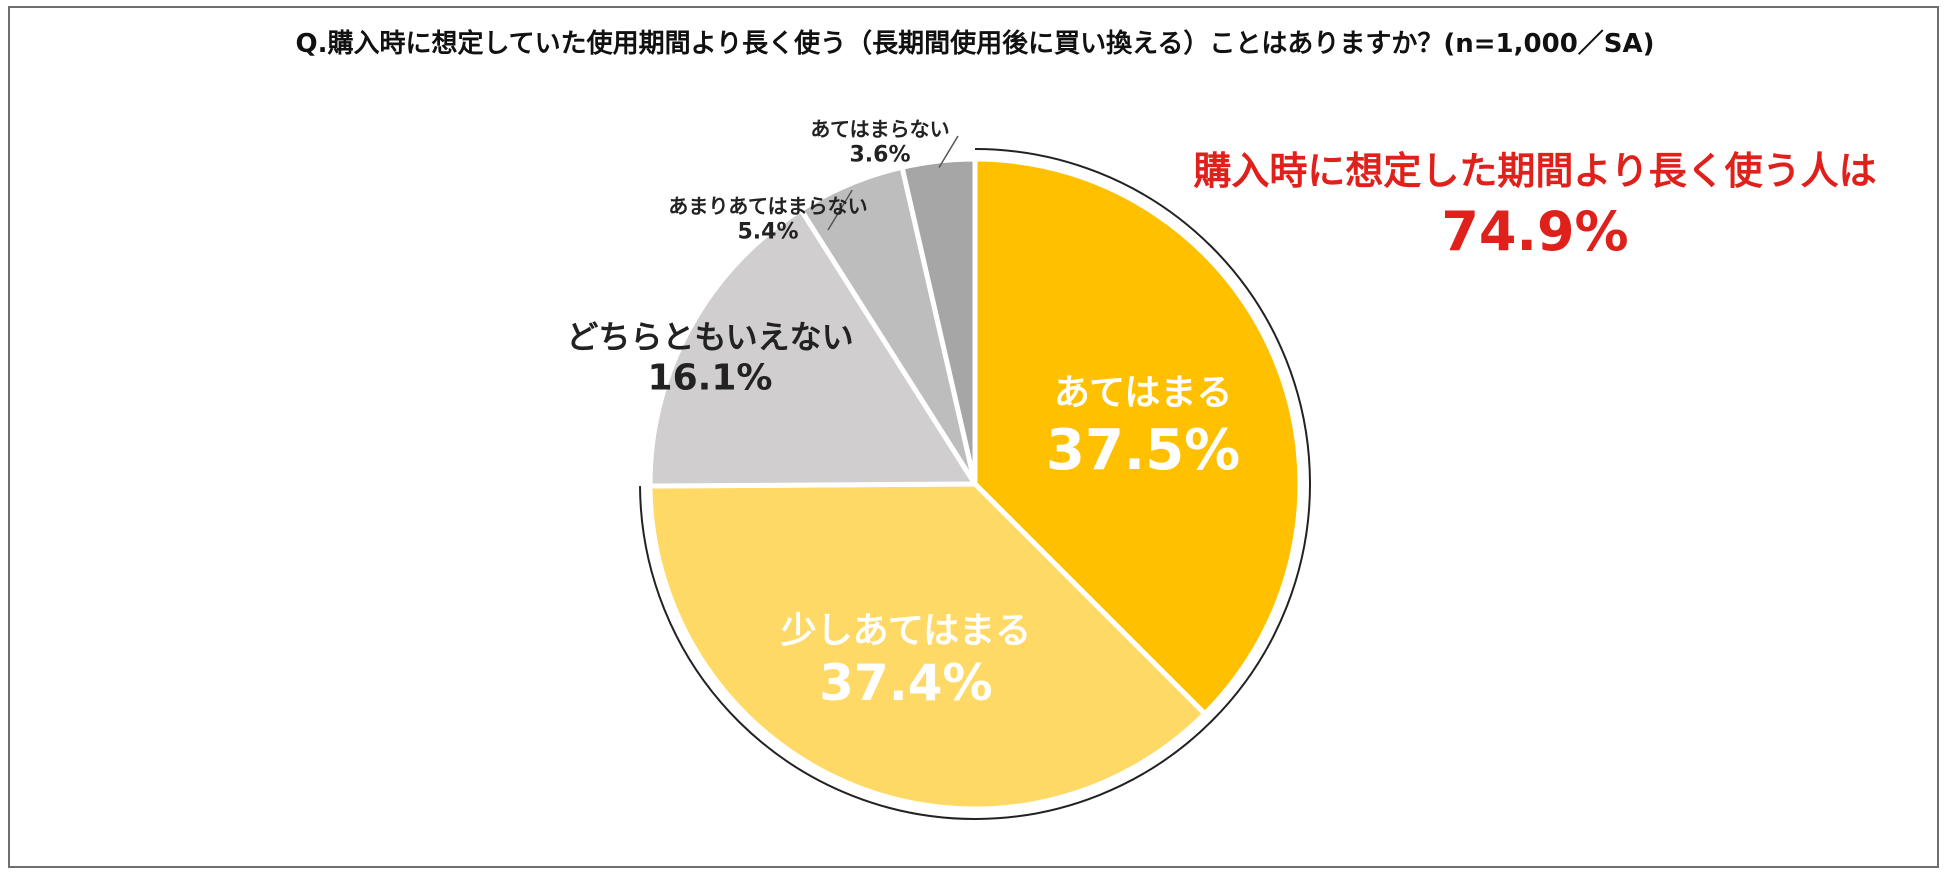  What do you see at coordinates (1534, 231) in the screenshot?
I see `callout-value: 74.9%` at bounding box center [1534, 231].